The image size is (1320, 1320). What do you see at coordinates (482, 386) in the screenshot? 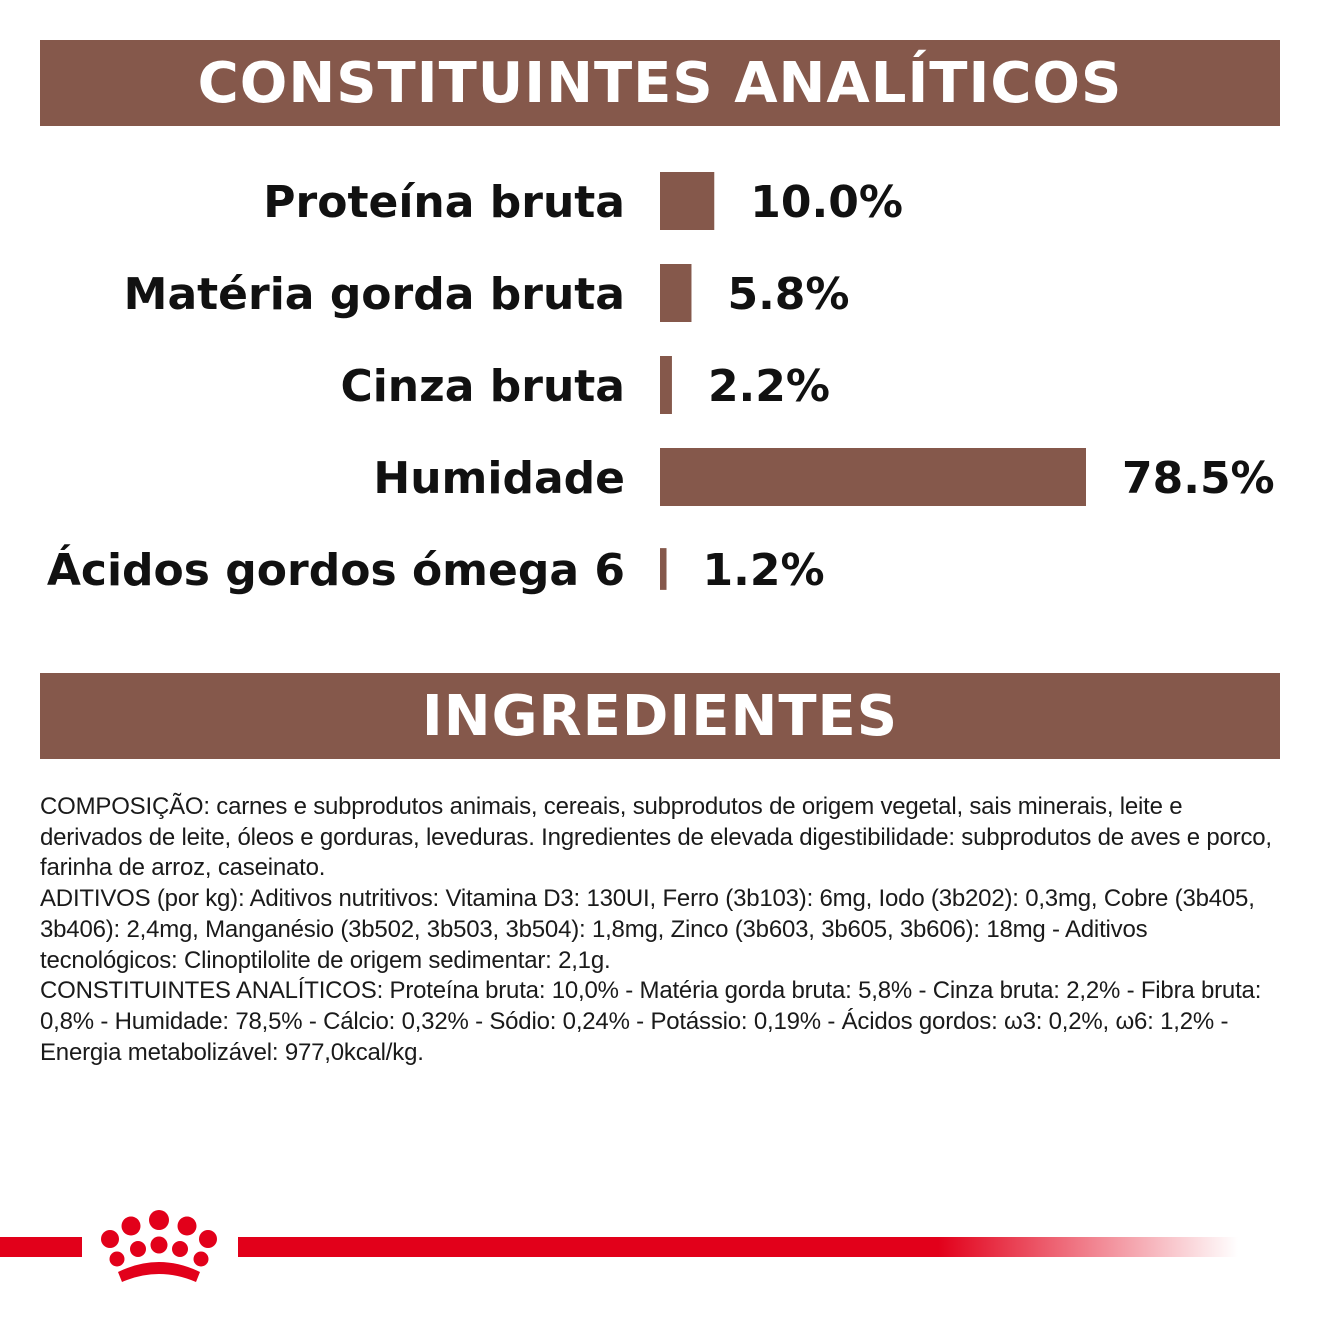
I see `bar-category-label: Cinza bruta` at bounding box center [482, 386].